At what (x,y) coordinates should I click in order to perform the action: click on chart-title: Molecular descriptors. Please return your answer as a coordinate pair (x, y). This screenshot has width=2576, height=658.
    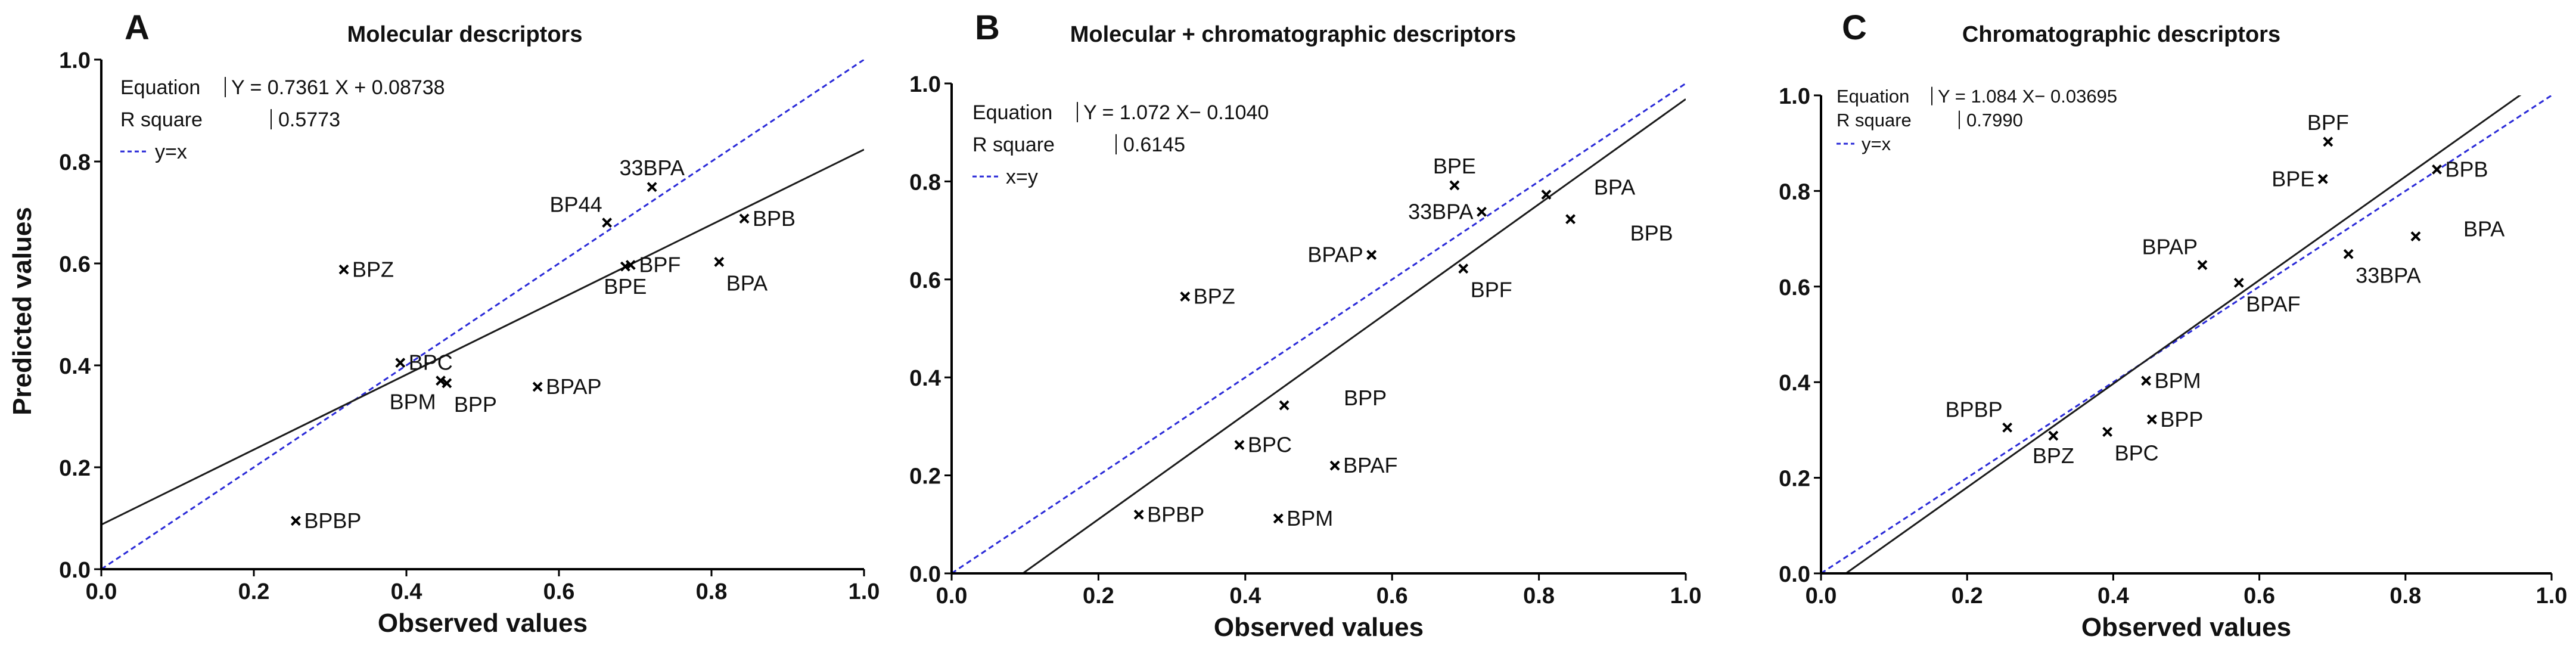
    Looking at the image, I should click on (465, 34).